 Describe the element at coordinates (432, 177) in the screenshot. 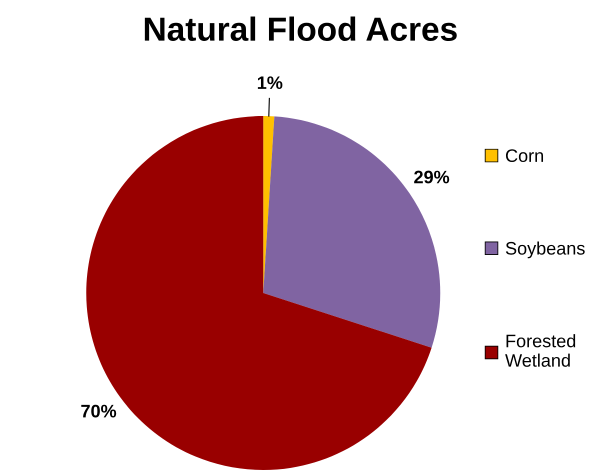

I see `data-label: 29%` at that location.